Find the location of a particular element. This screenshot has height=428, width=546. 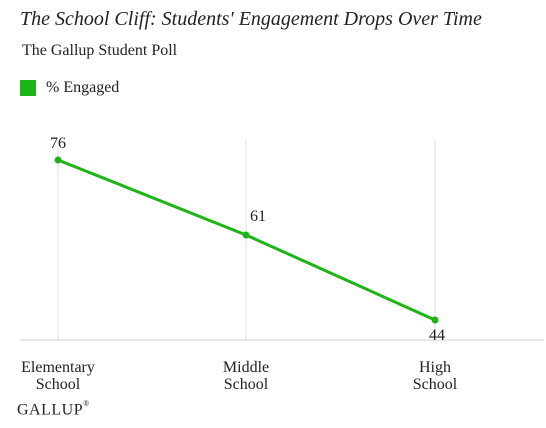

x-tick-label-2: Middle School is located at coordinates (246, 376).